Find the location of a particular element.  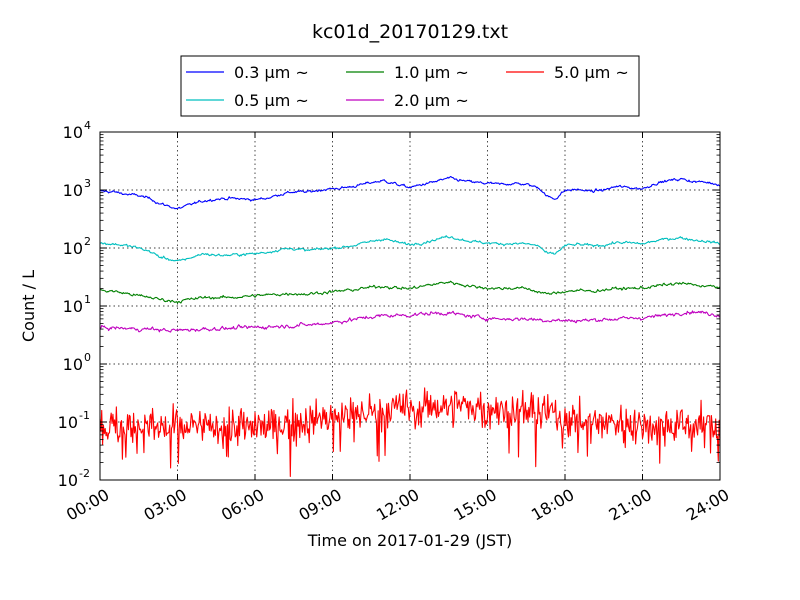

legend: 0.3 μm ~ 0.5 μm ~ 1.0 μm ~ 2.0 μm ~ 5.0 μm ~ is located at coordinates (410, 86).